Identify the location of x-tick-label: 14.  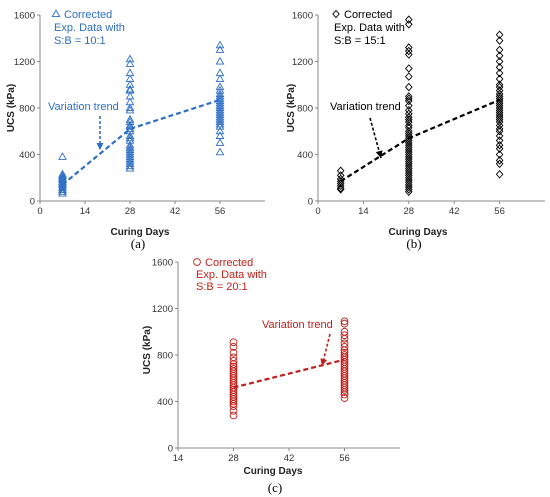
(85, 211).